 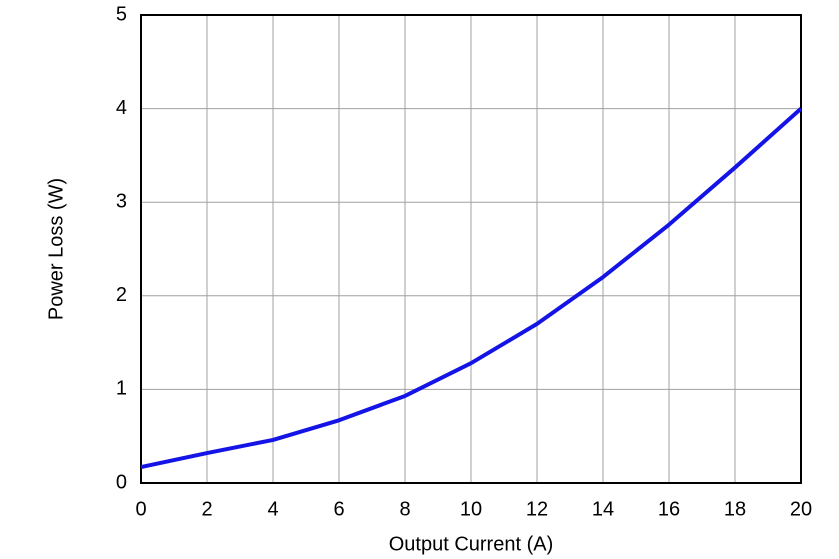 I want to click on x-tick-label: 18, so click(x=735, y=509).